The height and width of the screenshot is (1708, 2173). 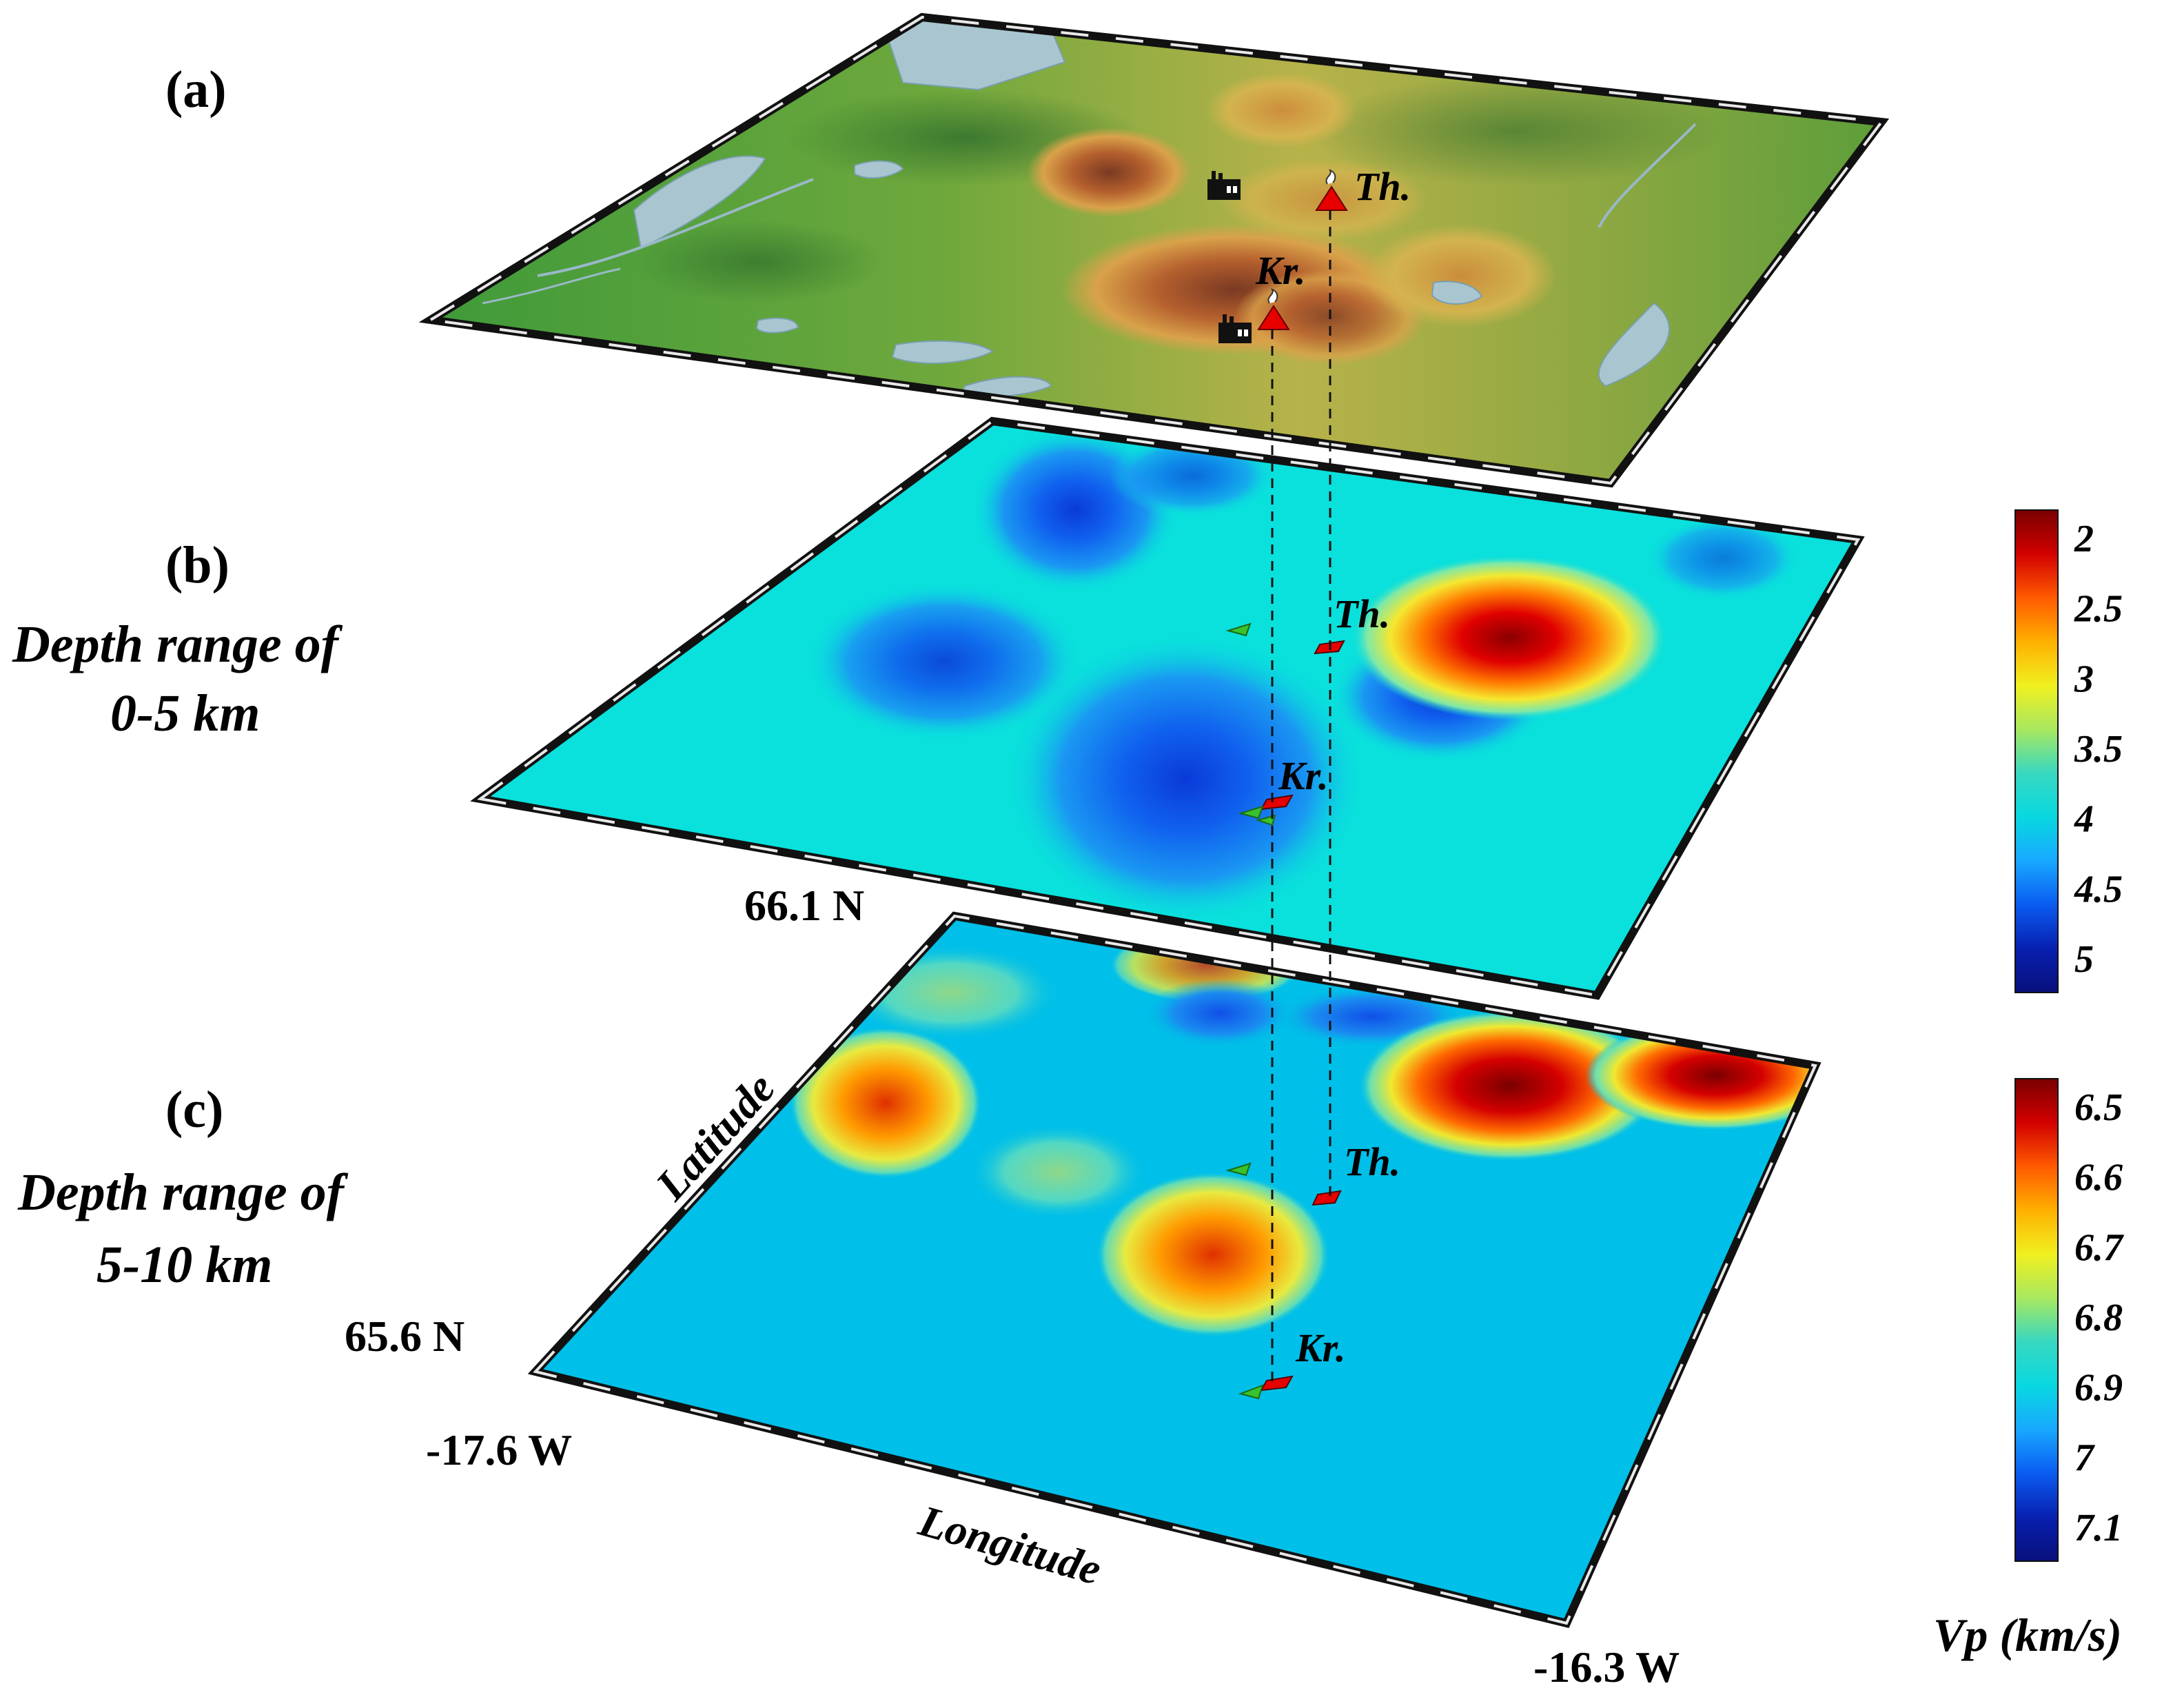 I want to click on panel-c-caption: 5-10 km, so click(x=184, y=1265).